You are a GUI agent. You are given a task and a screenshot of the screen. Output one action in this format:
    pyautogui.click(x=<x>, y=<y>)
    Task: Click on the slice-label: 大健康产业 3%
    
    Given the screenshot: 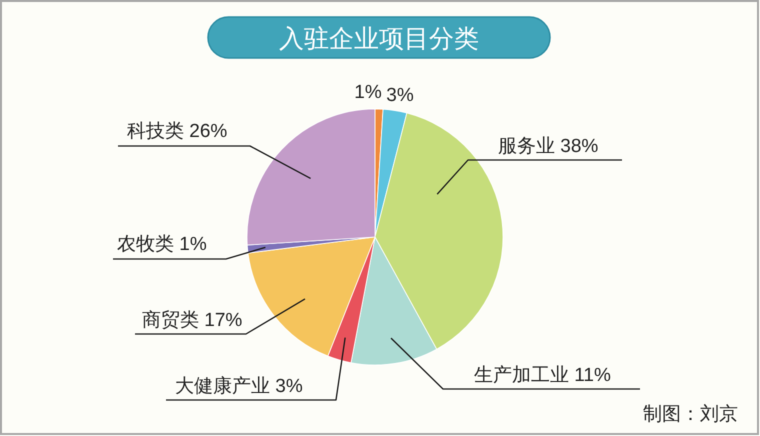 What is the action you would take?
    pyautogui.click(x=239, y=386)
    